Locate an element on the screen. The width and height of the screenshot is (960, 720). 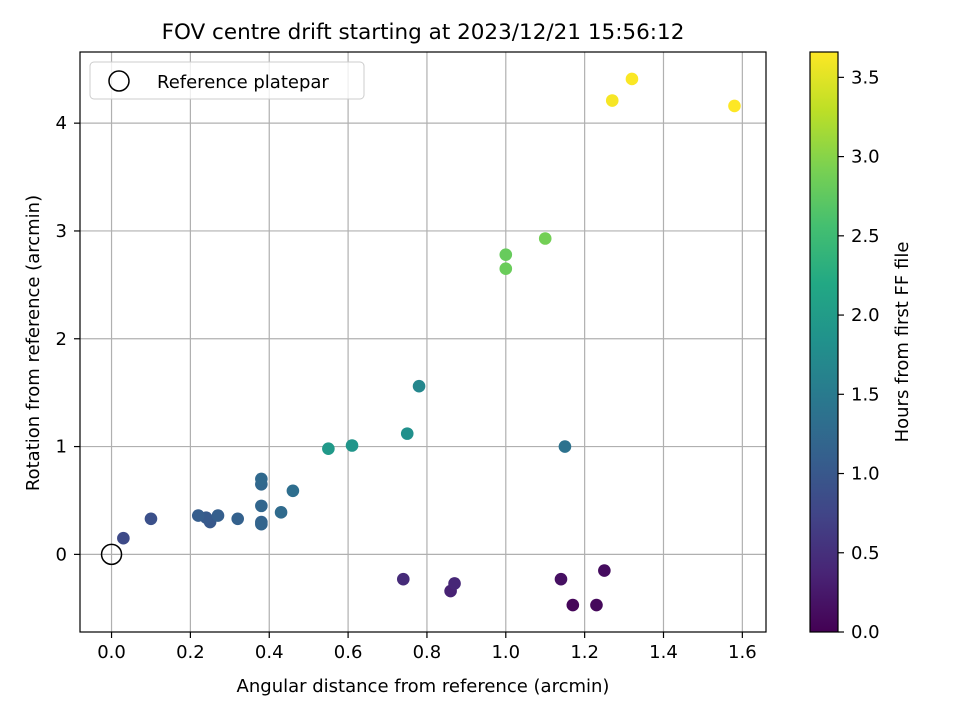
colorbar-ticks: 0.0 0.5 1.0 1.5 2.0 2.5 3.0 3.5 is located at coordinates (859, 355).